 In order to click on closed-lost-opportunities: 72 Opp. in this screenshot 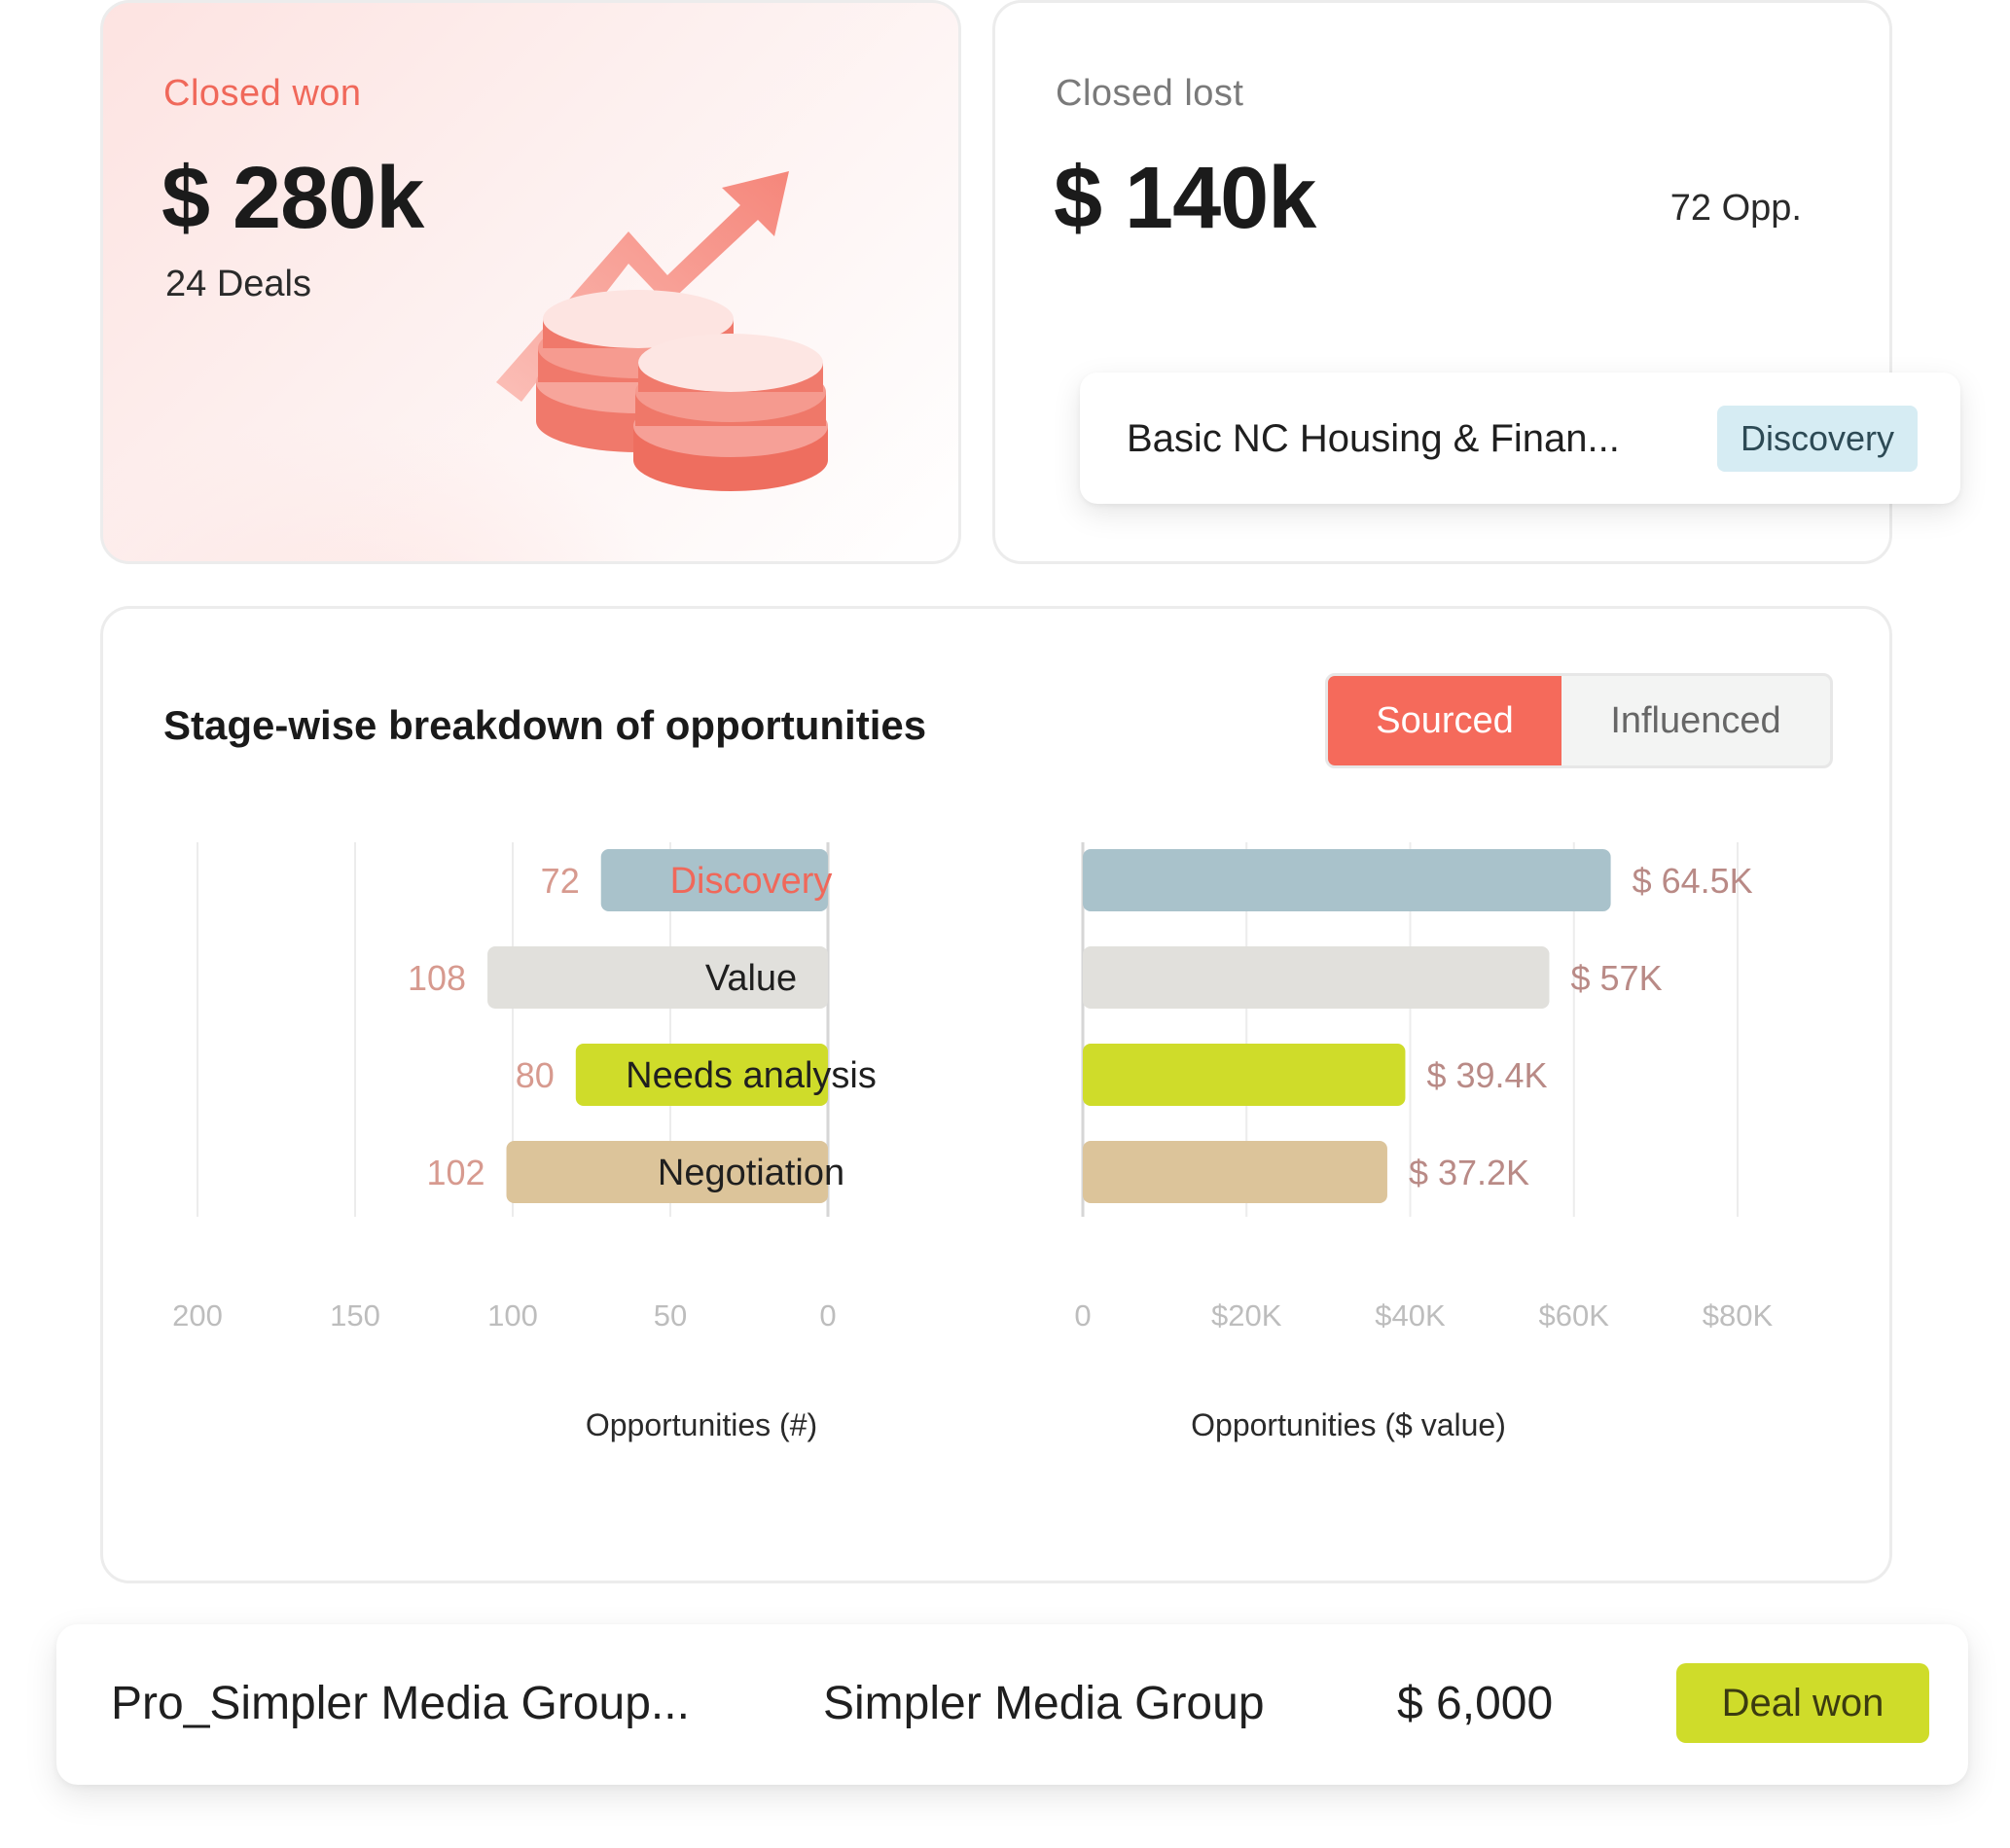, I will do `click(1735, 209)`.